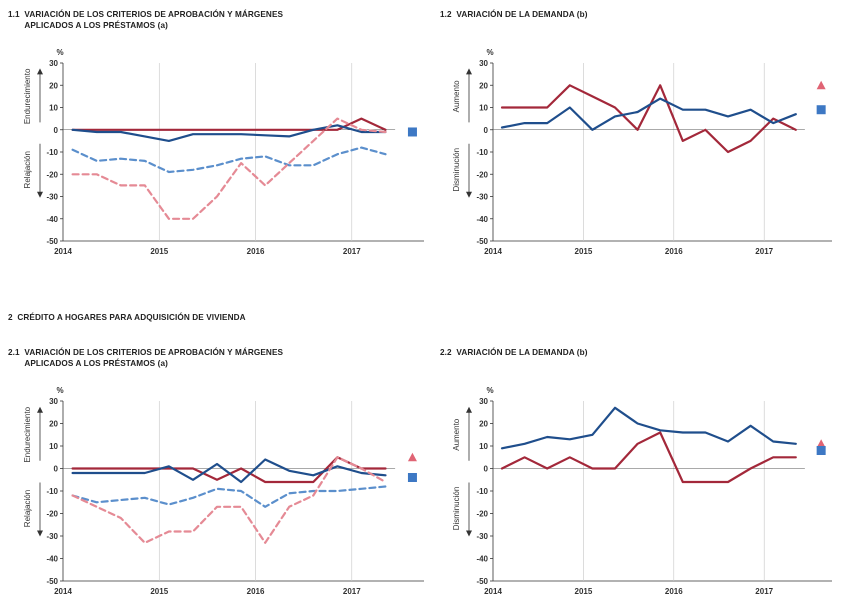 This screenshot has height=614, width=842. Describe the element at coordinates (88, 363) in the screenshot. I see `chart-2-1-title-line2: APLICADOS A LOS PRÉSTAMOS (a)` at that location.